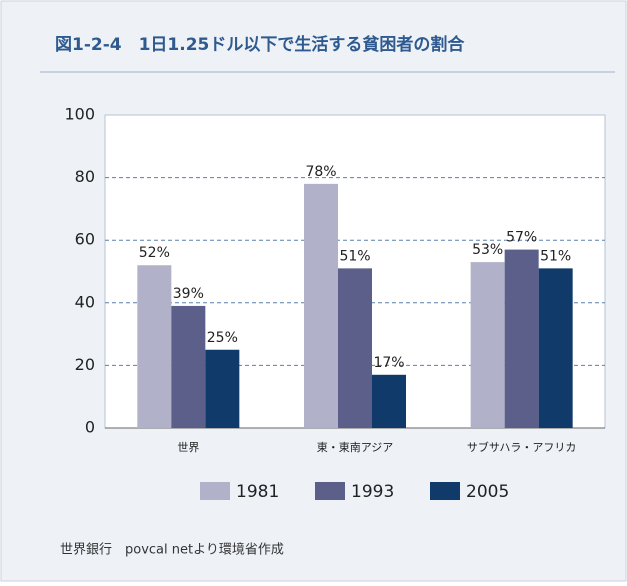 The width and height of the screenshot is (627, 586). Describe the element at coordinates (388, 363) in the screenshot. I see `value-label: 17%` at that location.